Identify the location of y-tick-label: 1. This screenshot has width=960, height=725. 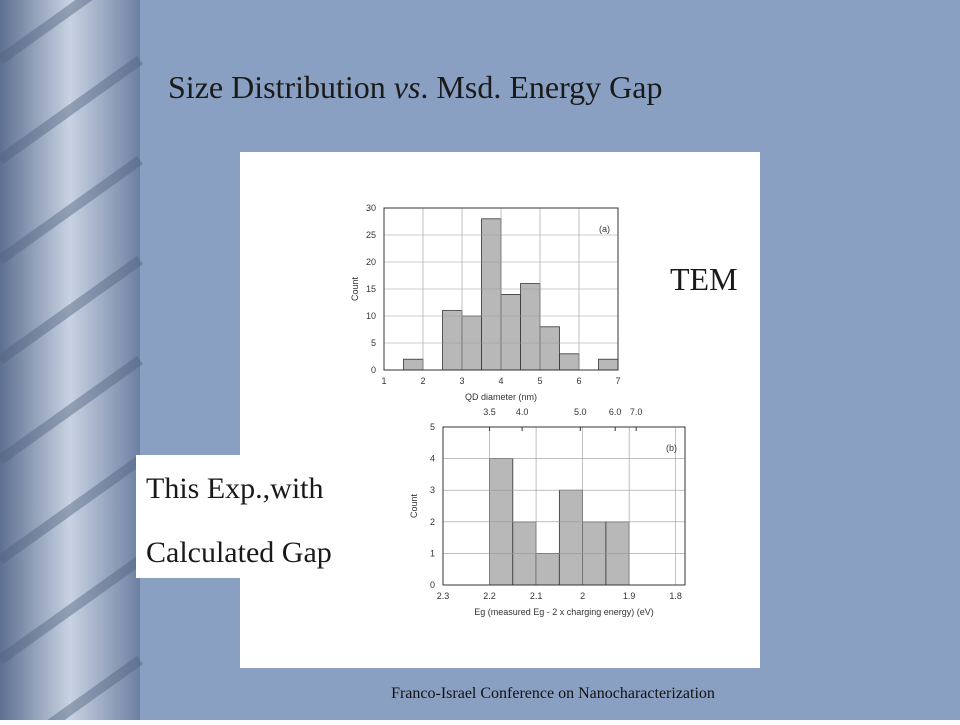
(432, 553).